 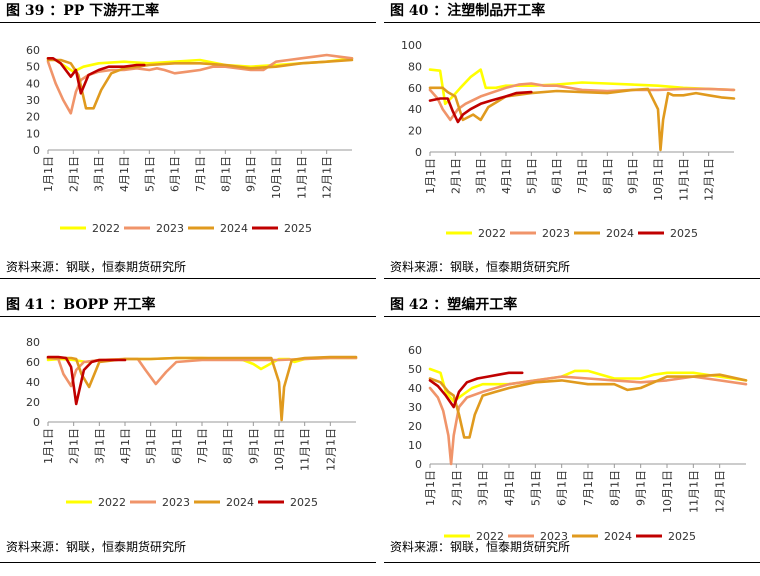 I want to click on chart-title: 图 39 ：PP 下游开工率, so click(x=83, y=11).